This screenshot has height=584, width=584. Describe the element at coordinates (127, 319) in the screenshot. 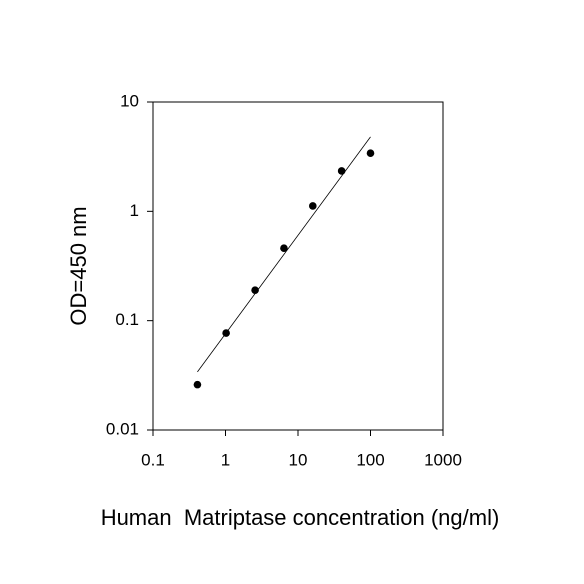

I see `y-tick-label: 0.1` at that location.